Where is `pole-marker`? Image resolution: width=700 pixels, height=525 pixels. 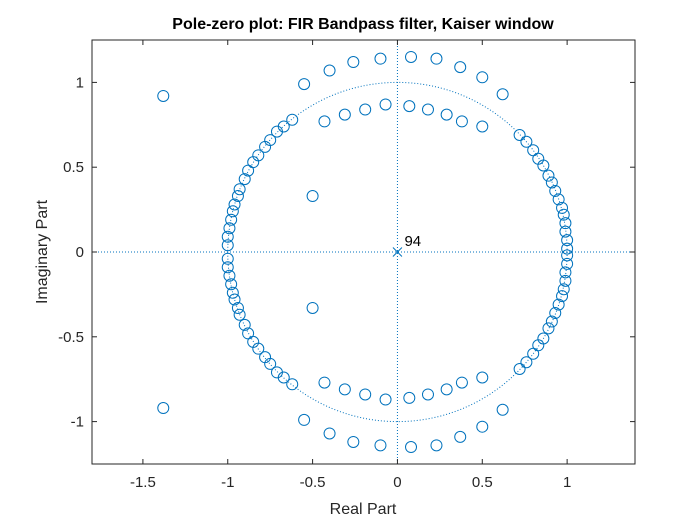 pole-marker is located at coordinates (397, 252).